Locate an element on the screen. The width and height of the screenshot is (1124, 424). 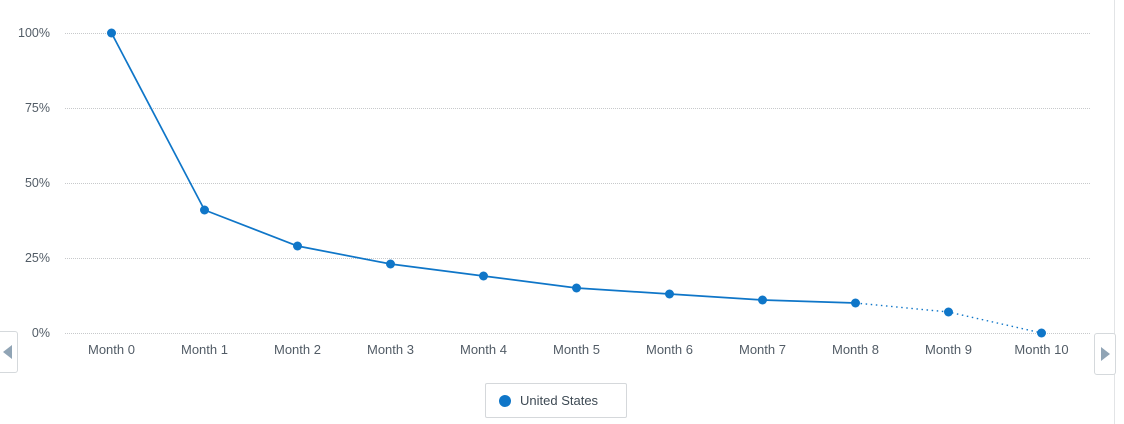
next-page-button is located at coordinates (1105, 354).